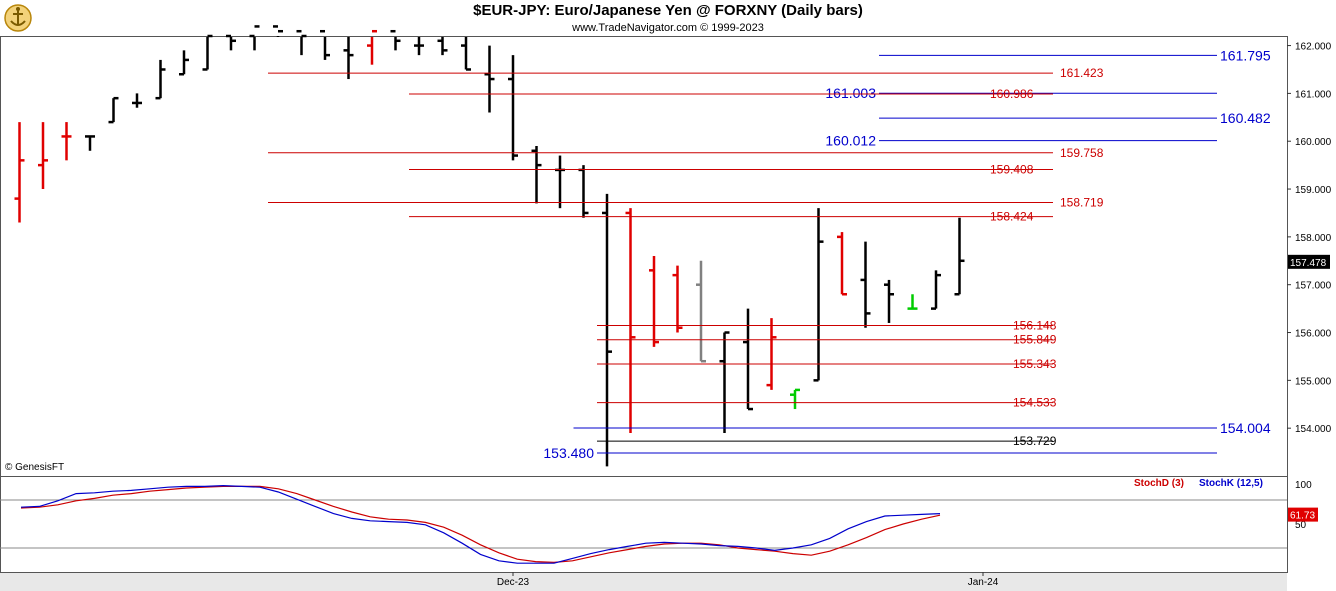  Describe the element at coordinates (1035, 325) in the screenshot. I see `level-label: 156.148` at that location.